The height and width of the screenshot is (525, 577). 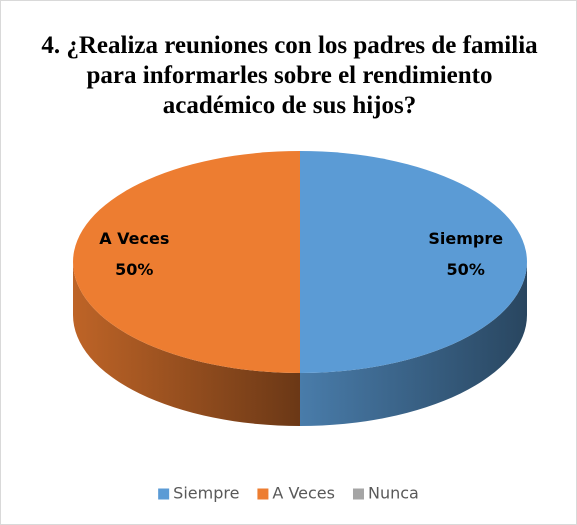 What do you see at coordinates (134, 238) in the screenshot?
I see `data-label-name: A Veces` at bounding box center [134, 238].